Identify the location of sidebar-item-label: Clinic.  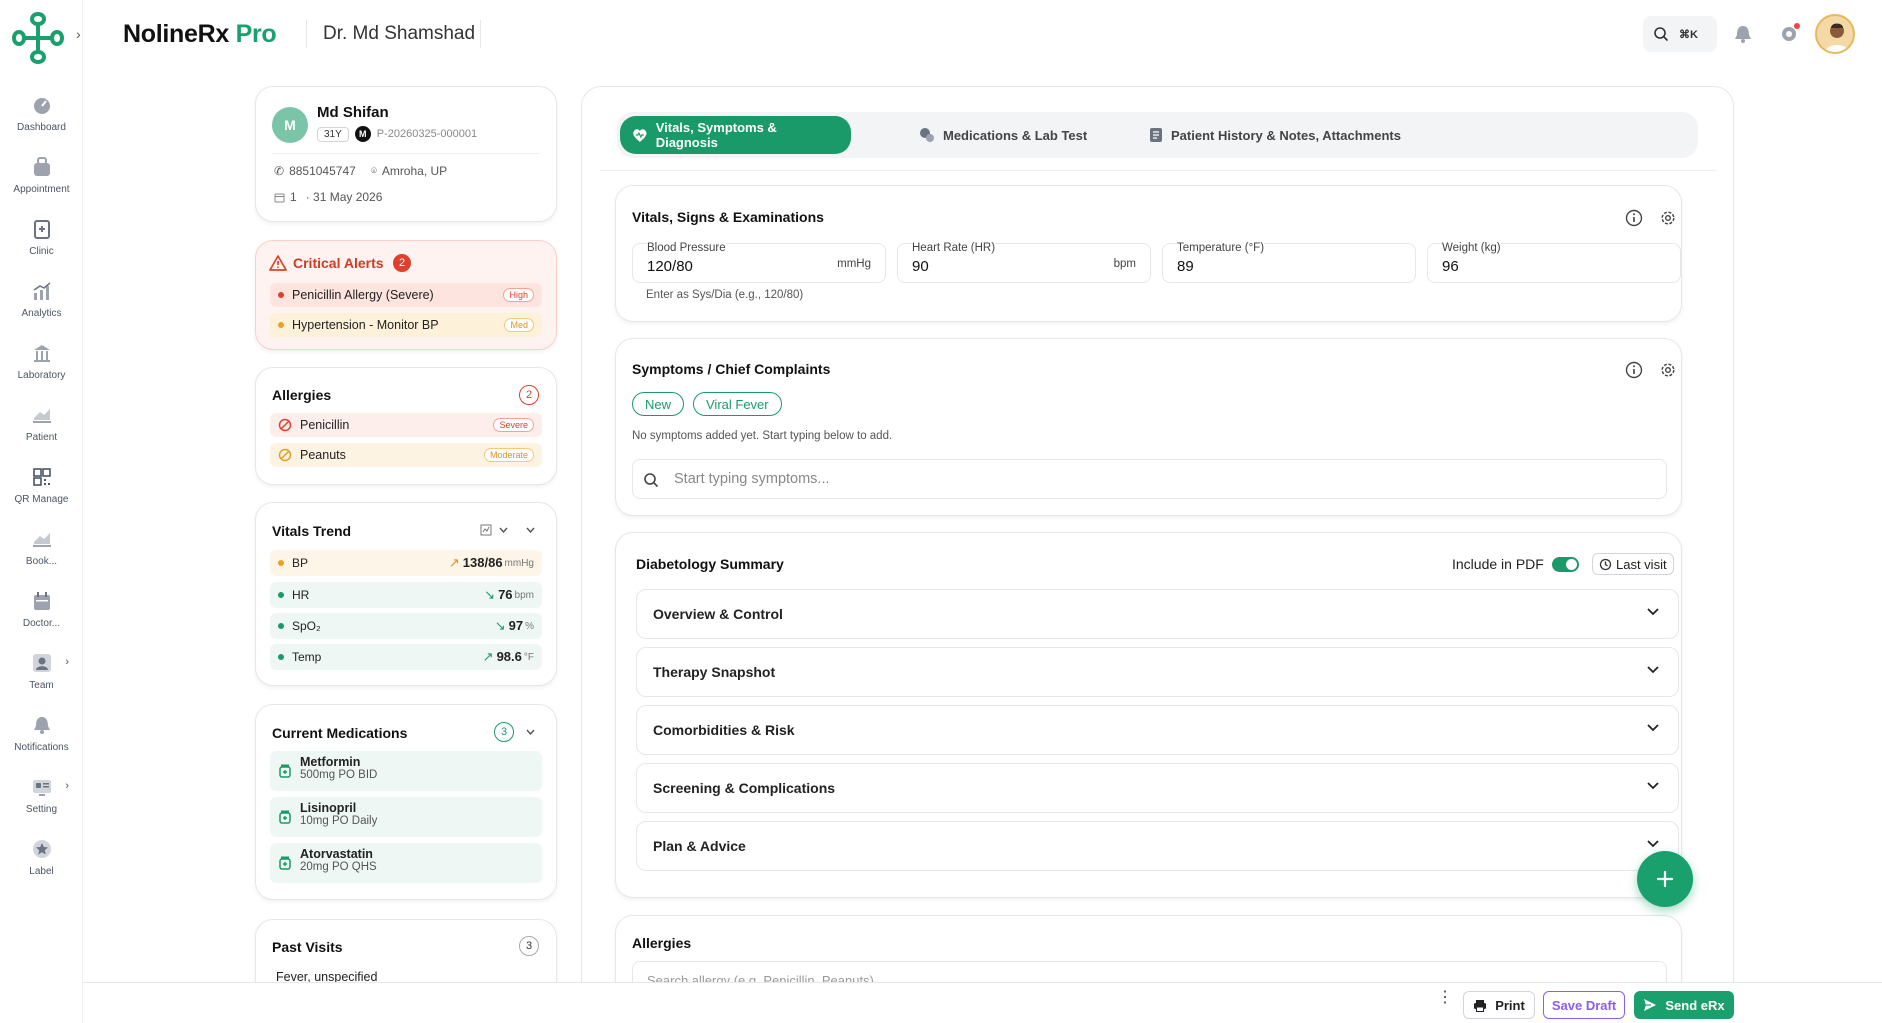
(41, 251).